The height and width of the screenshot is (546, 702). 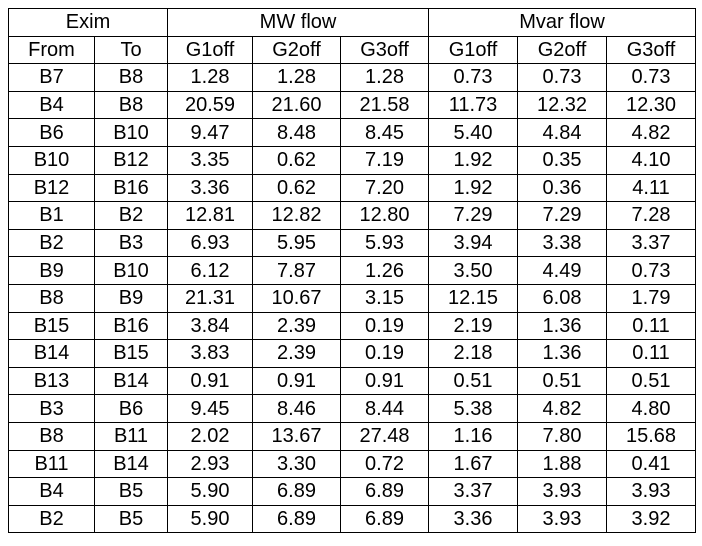 What do you see at coordinates (210, 298) in the screenshot?
I see `value-cell: 21.31` at bounding box center [210, 298].